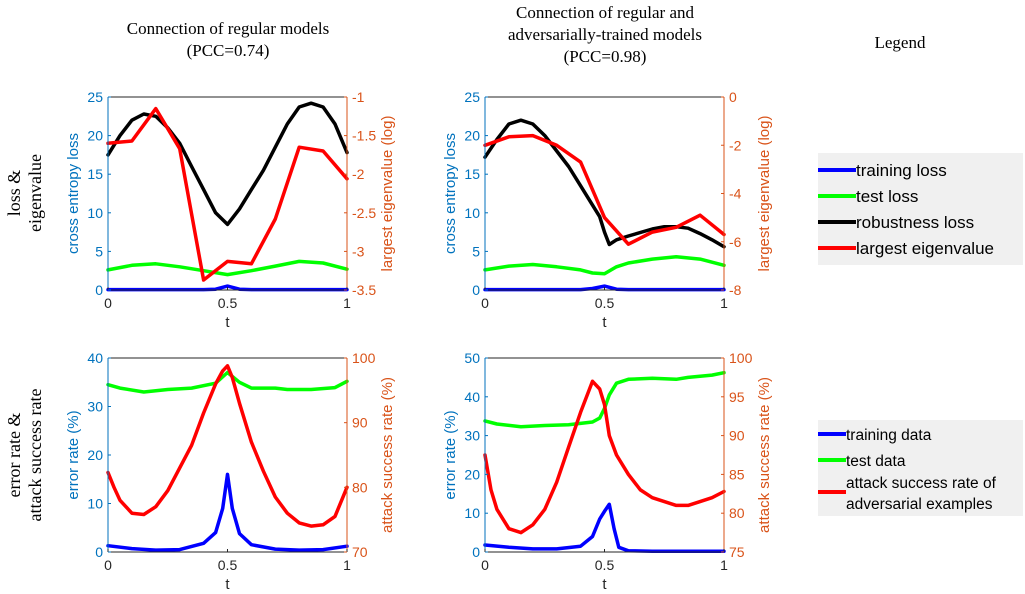 Image resolution: width=1025 pixels, height=594 pixels. Describe the element at coordinates (476, 251) in the screenshot. I see `chart-2-ytick-label: 5` at that location.